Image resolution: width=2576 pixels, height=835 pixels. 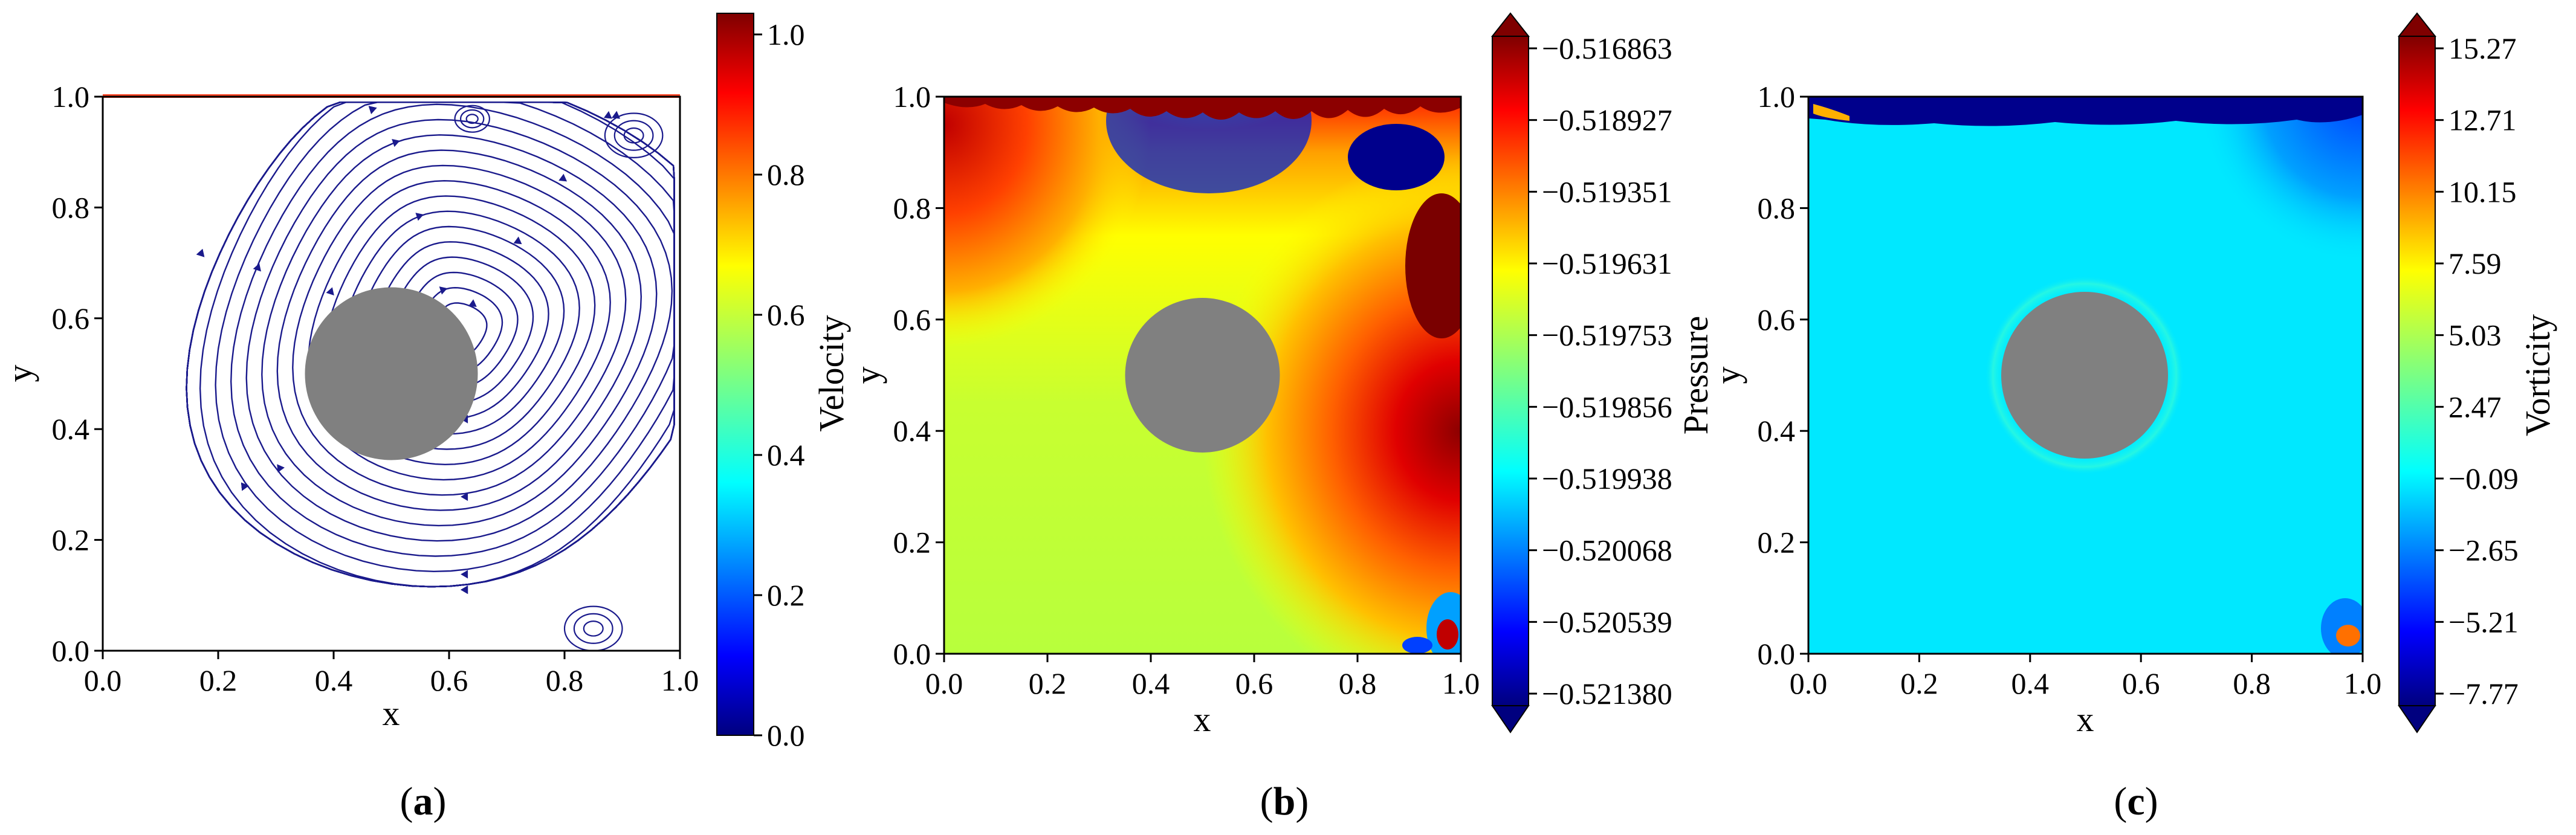 I want to click on panel-b-colorbar-label: Pressure, so click(x=1695, y=375).